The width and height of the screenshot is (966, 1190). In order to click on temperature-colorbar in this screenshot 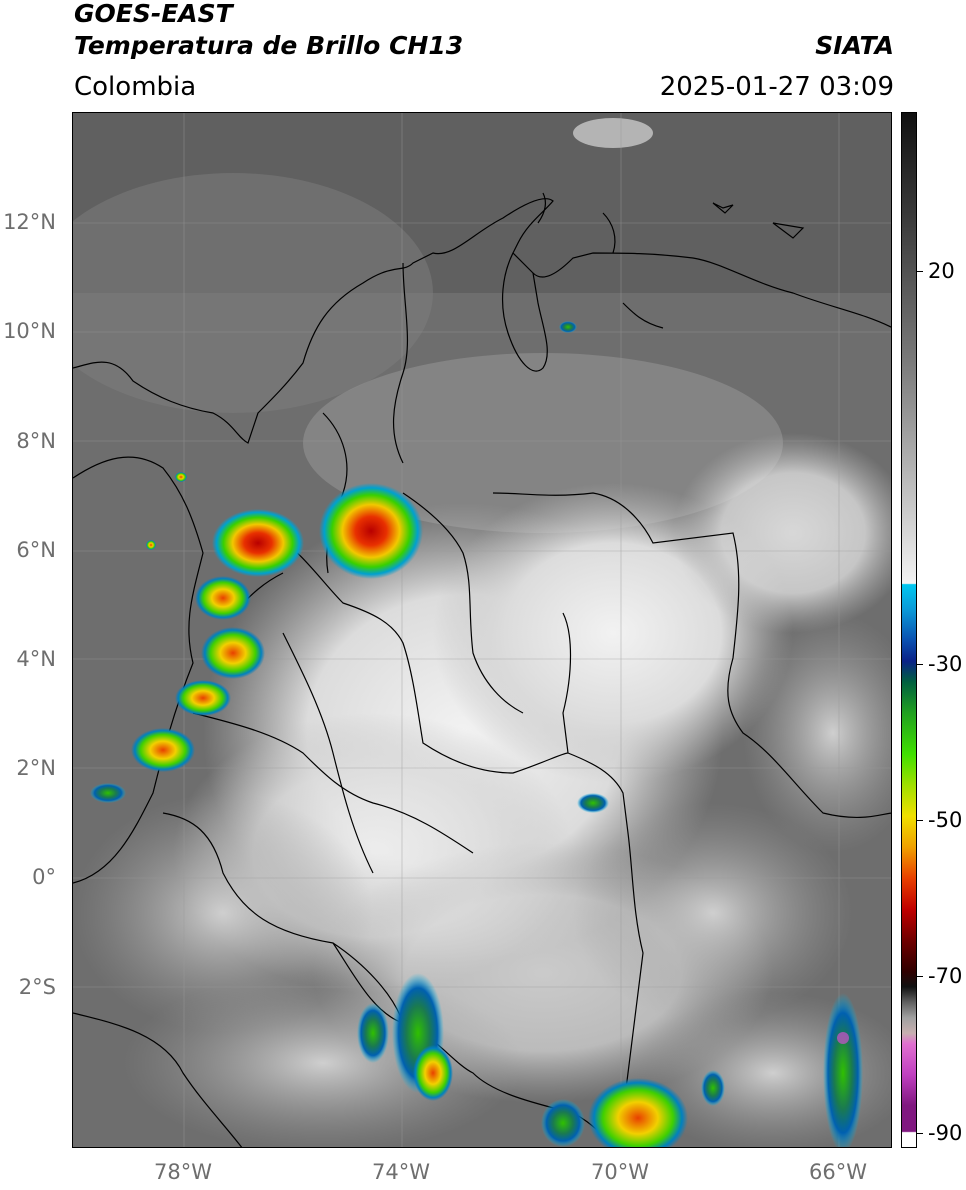, I will do `click(909, 630)`.